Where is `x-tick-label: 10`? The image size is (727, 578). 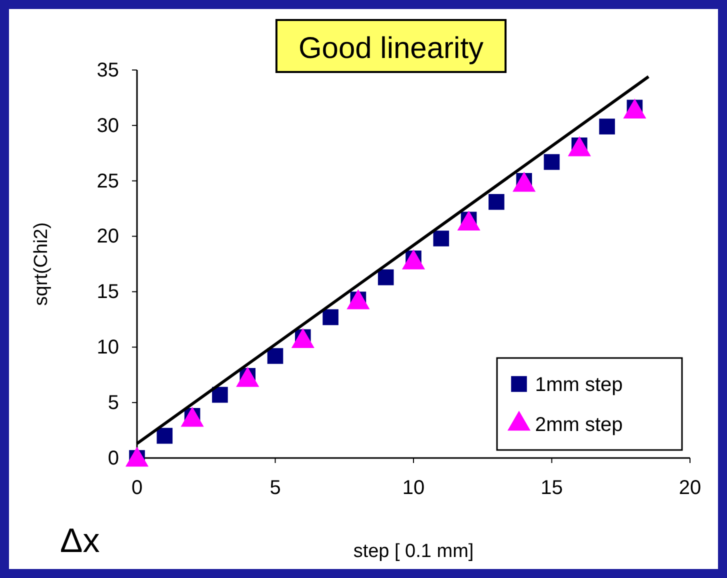
x-tick-label: 10 is located at coordinates (413, 488).